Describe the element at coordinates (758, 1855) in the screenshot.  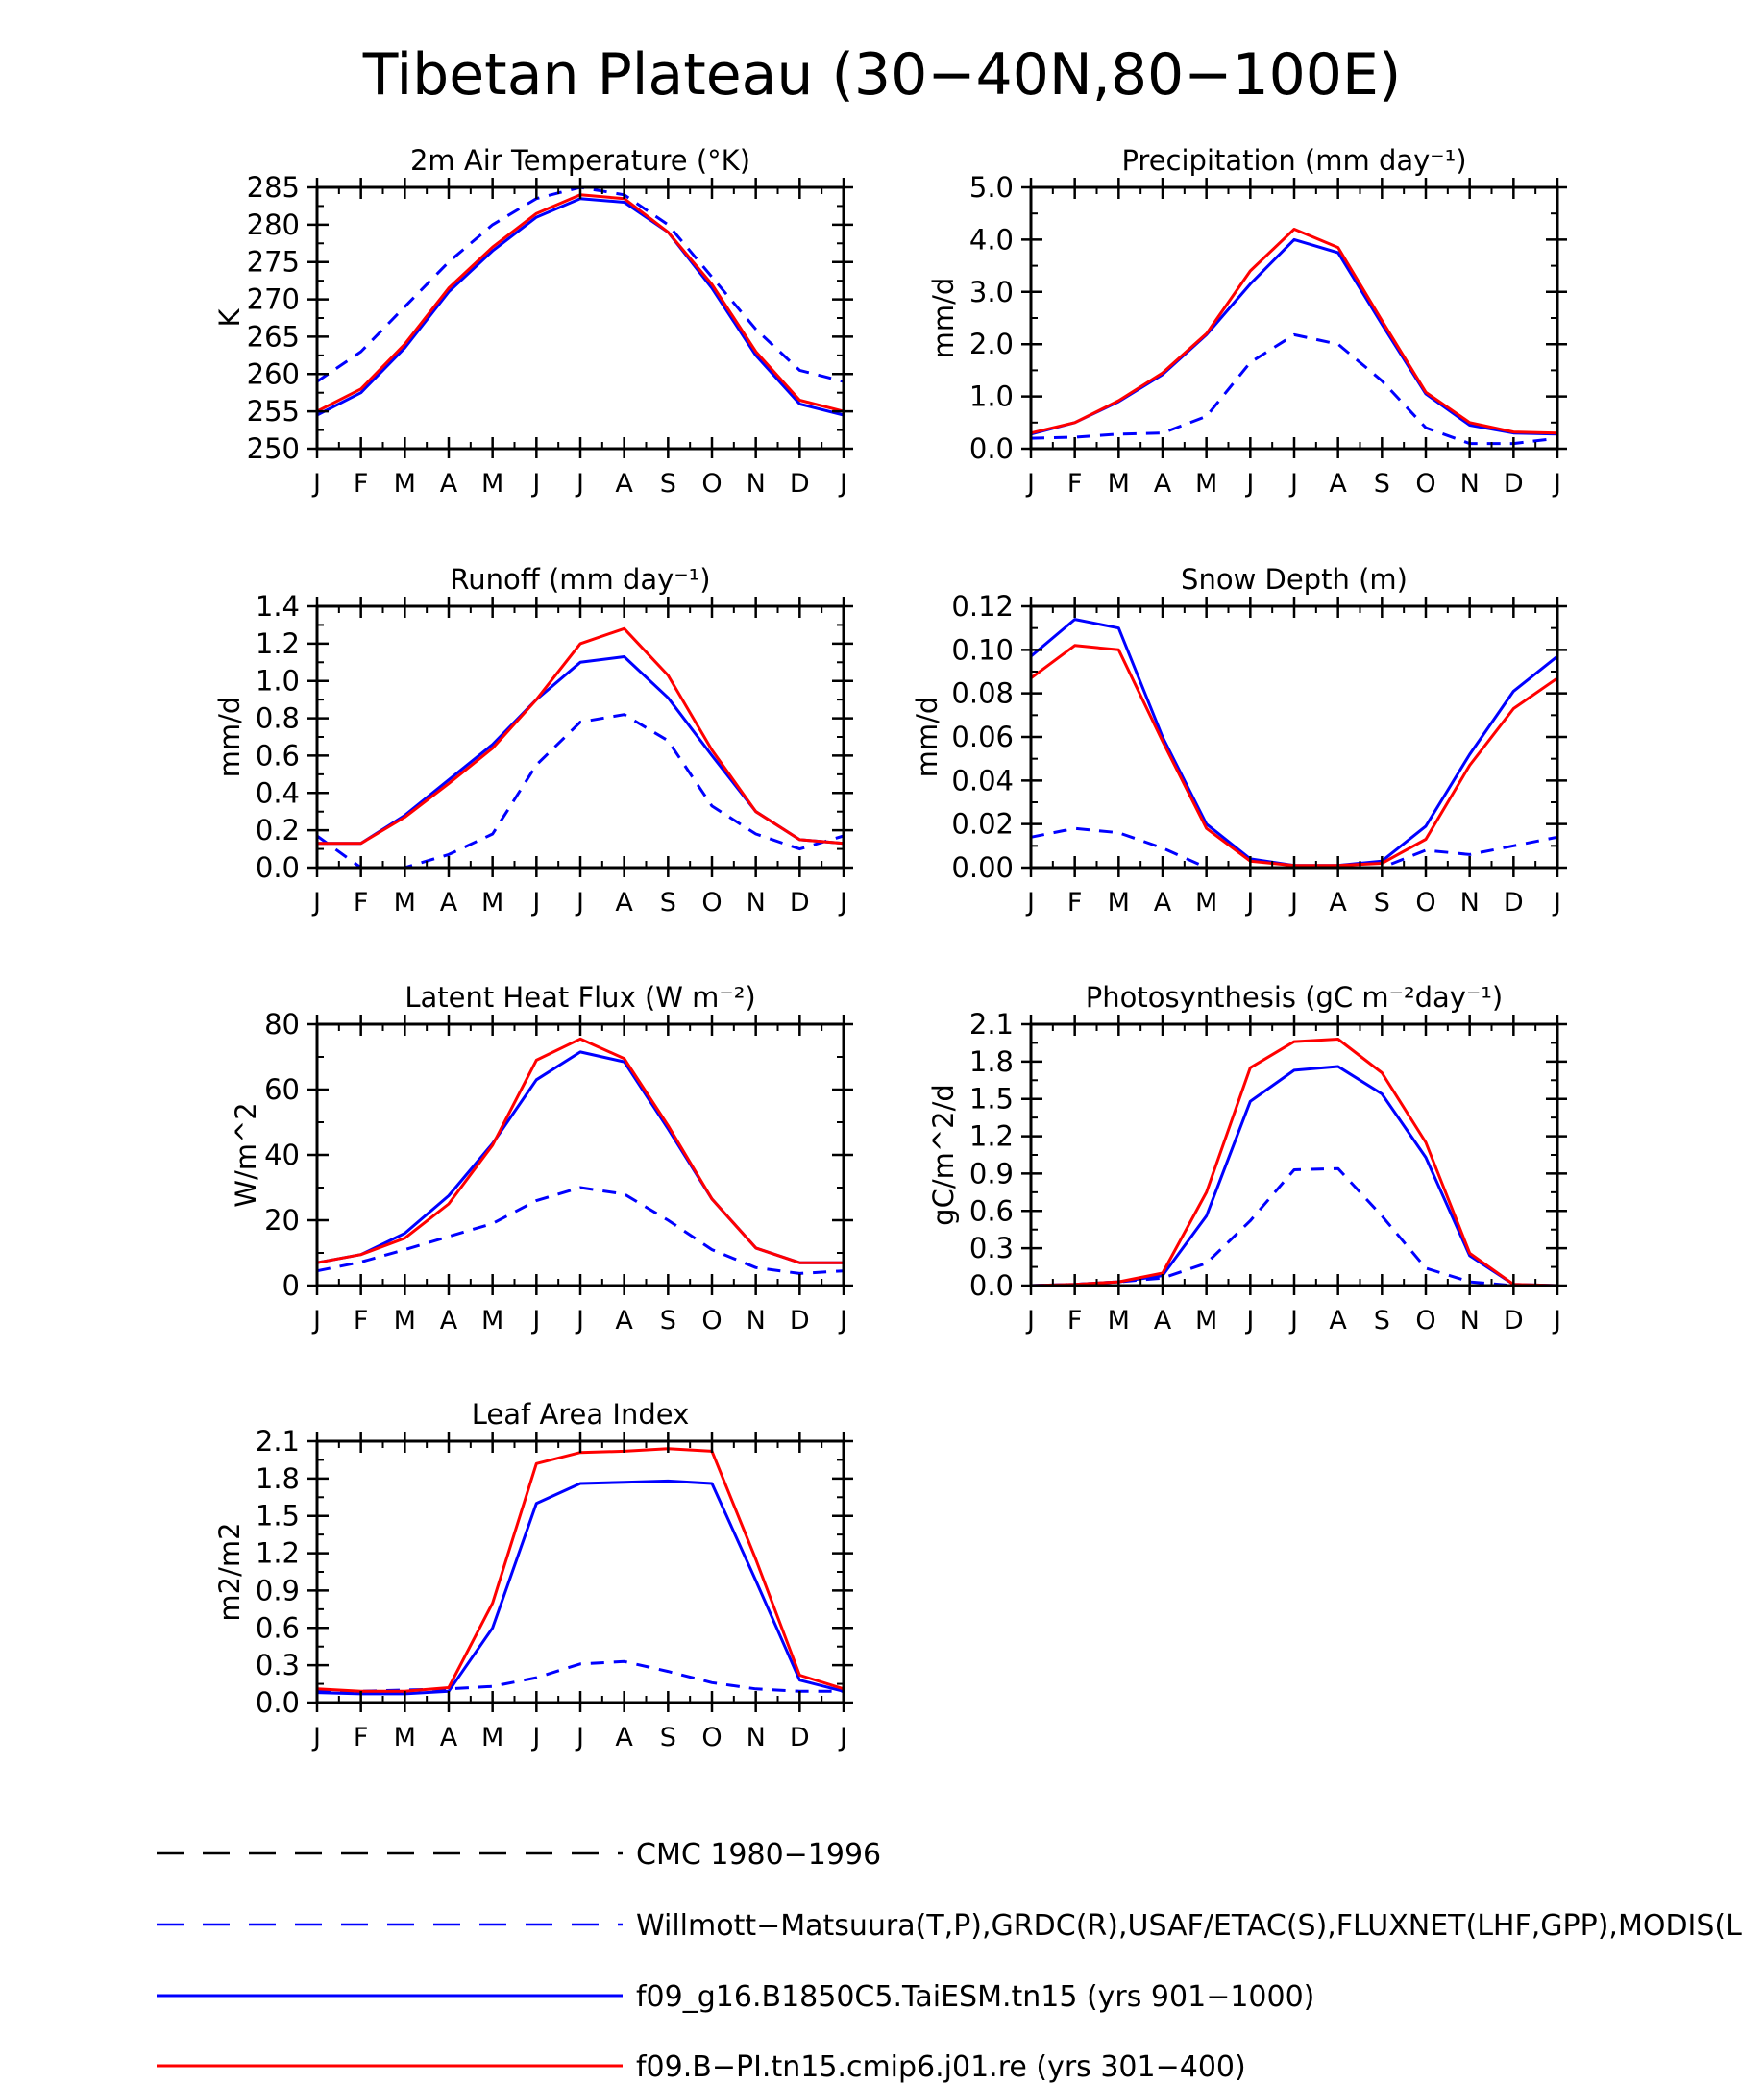
I see `legend-label-cmc: CMC 1980−1996` at that location.